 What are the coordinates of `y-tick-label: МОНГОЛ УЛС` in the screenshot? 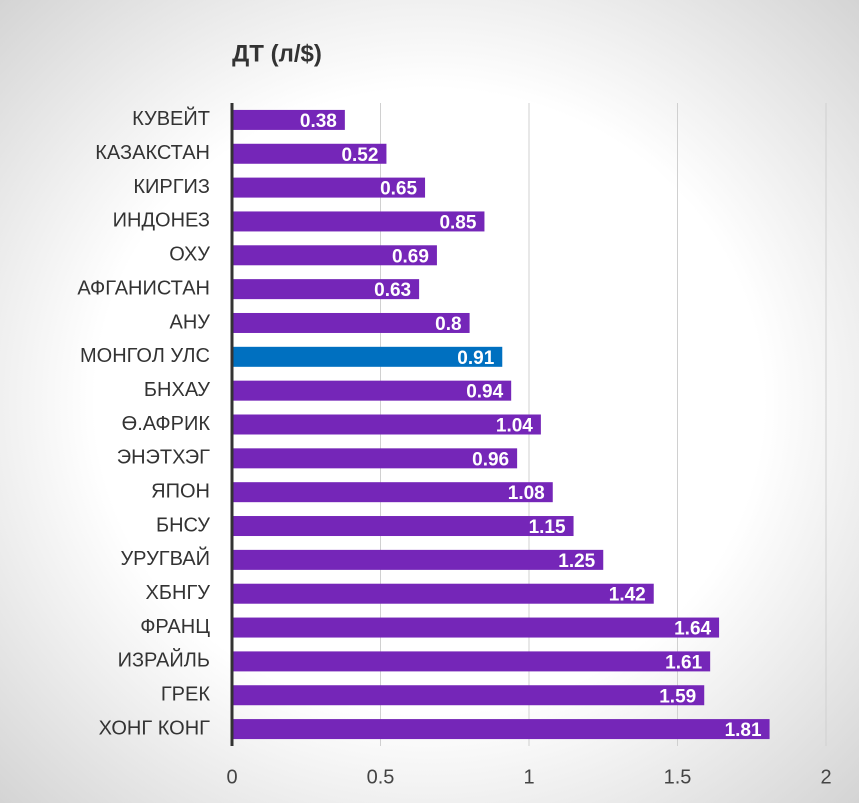 It's located at (145, 356).